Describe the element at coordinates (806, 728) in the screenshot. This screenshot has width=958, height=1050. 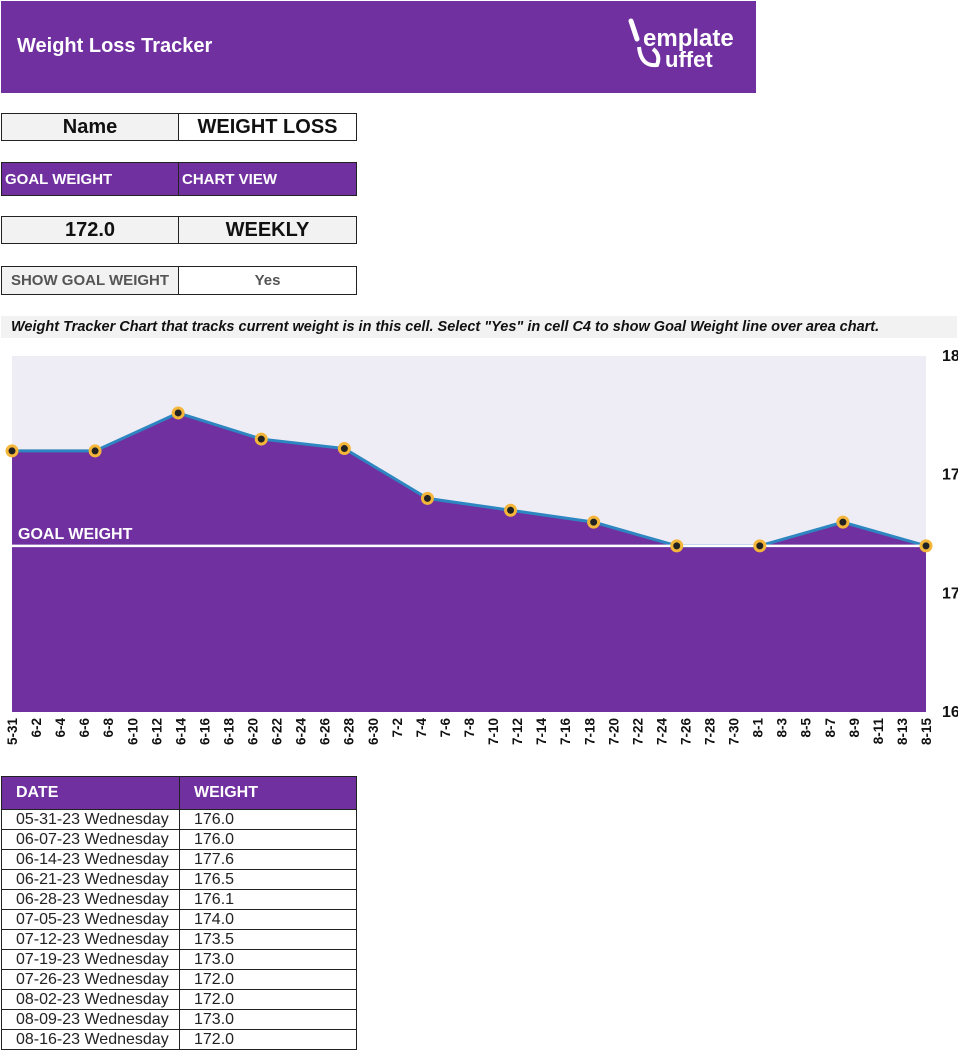
I see `x-tick-label: 8-5` at that location.